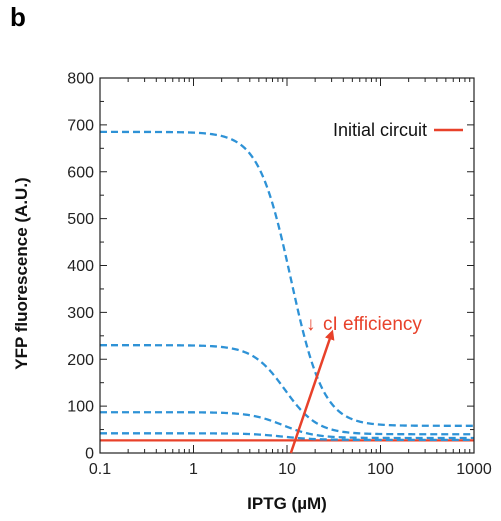 Image resolution: width=501 pixels, height=521 pixels. I want to click on x-tick-label: 1000, so click(474, 469).